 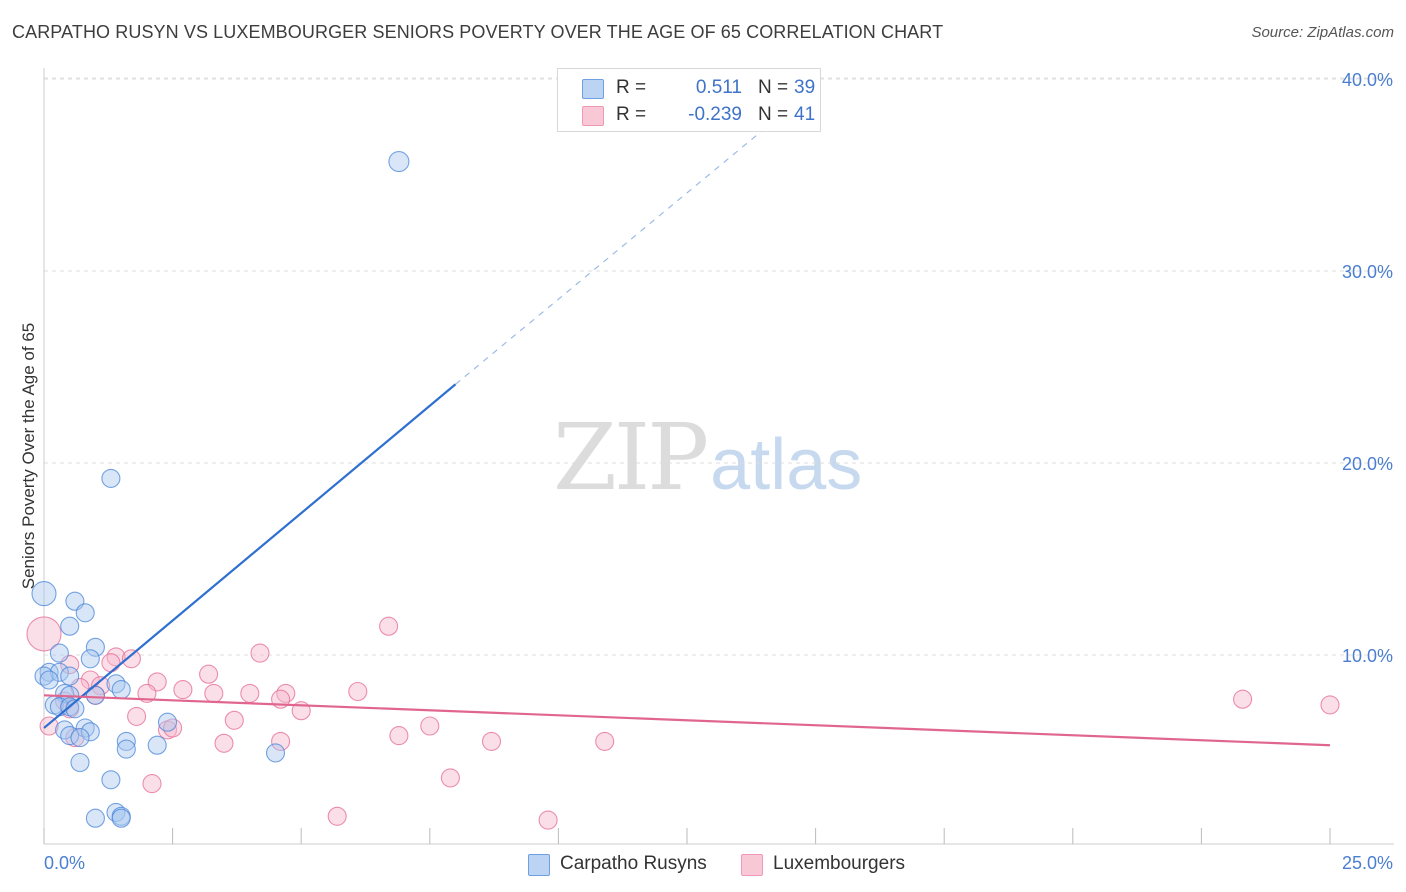 What do you see at coordinates (539, 865) in the screenshot?
I see `bottom-legend-swatch-blue` at bounding box center [539, 865].